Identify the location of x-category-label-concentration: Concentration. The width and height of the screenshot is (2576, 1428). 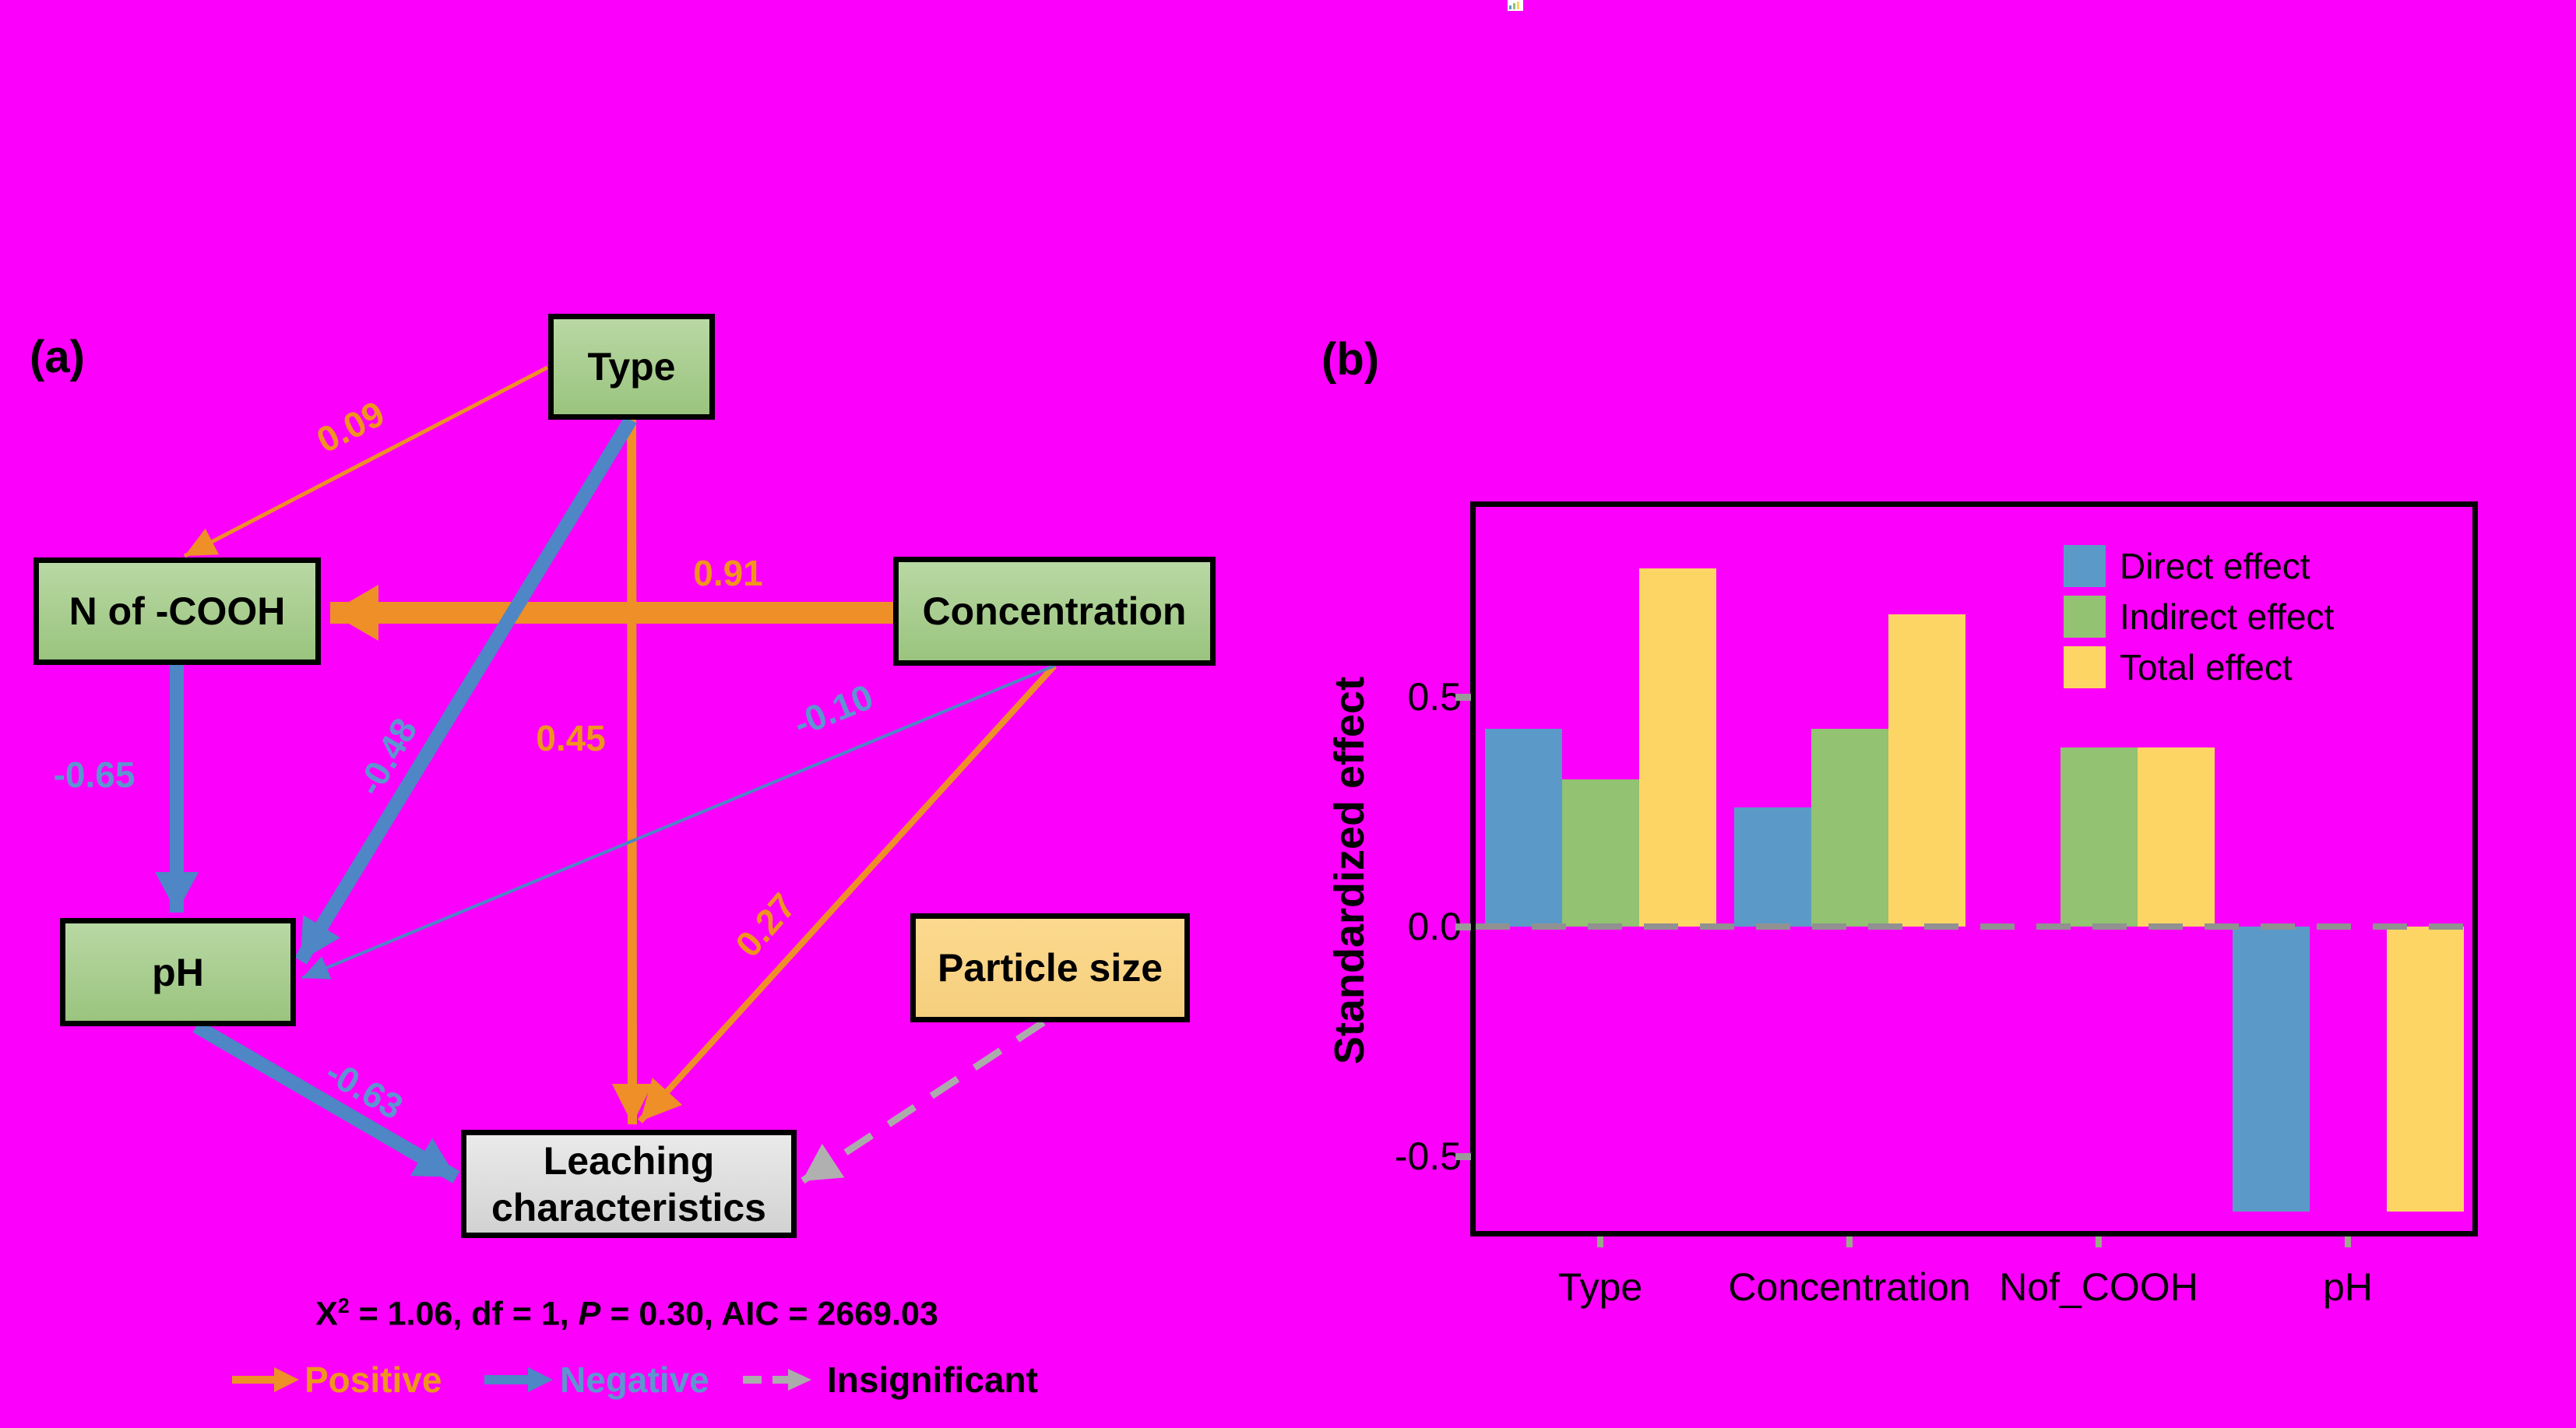
(1849, 1287).